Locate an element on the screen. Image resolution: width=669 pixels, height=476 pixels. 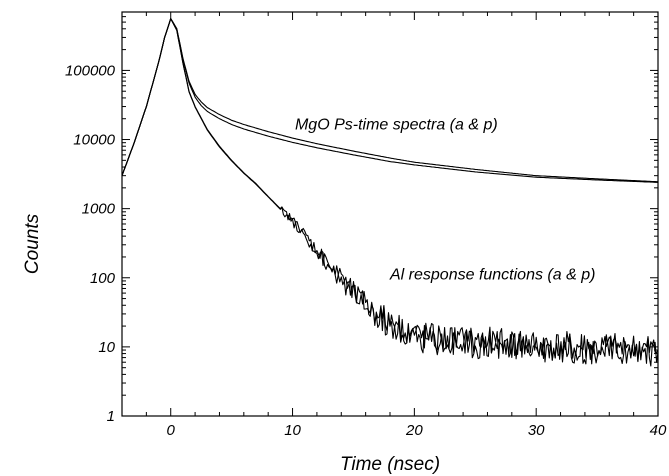
x-tick-label: 0 is located at coordinates (171, 430).